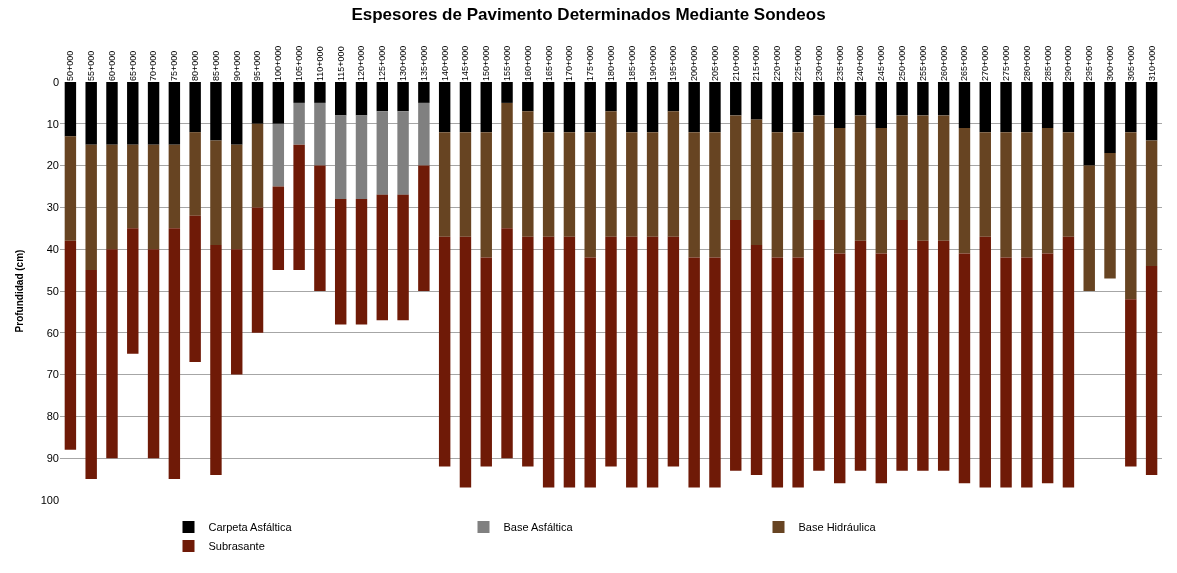 The image size is (1177, 573). I want to click on x-tick-label: 135+000, so click(423, 63).